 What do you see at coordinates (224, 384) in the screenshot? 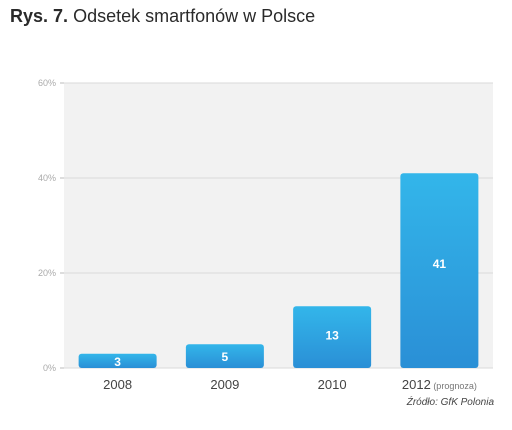
I see `x-tick-label: 2009` at bounding box center [224, 384].